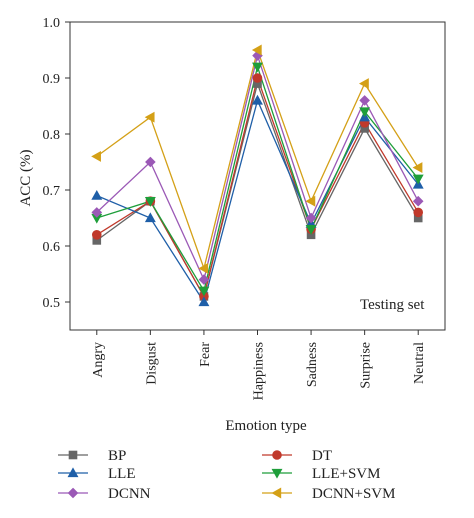 Image resolution: width=474 pixels, height=518 pixels. What do you see at coordinates (52, 23) in the screenshot?
I see `y-tick-label: 1.0` at bounding box center [52, 23].